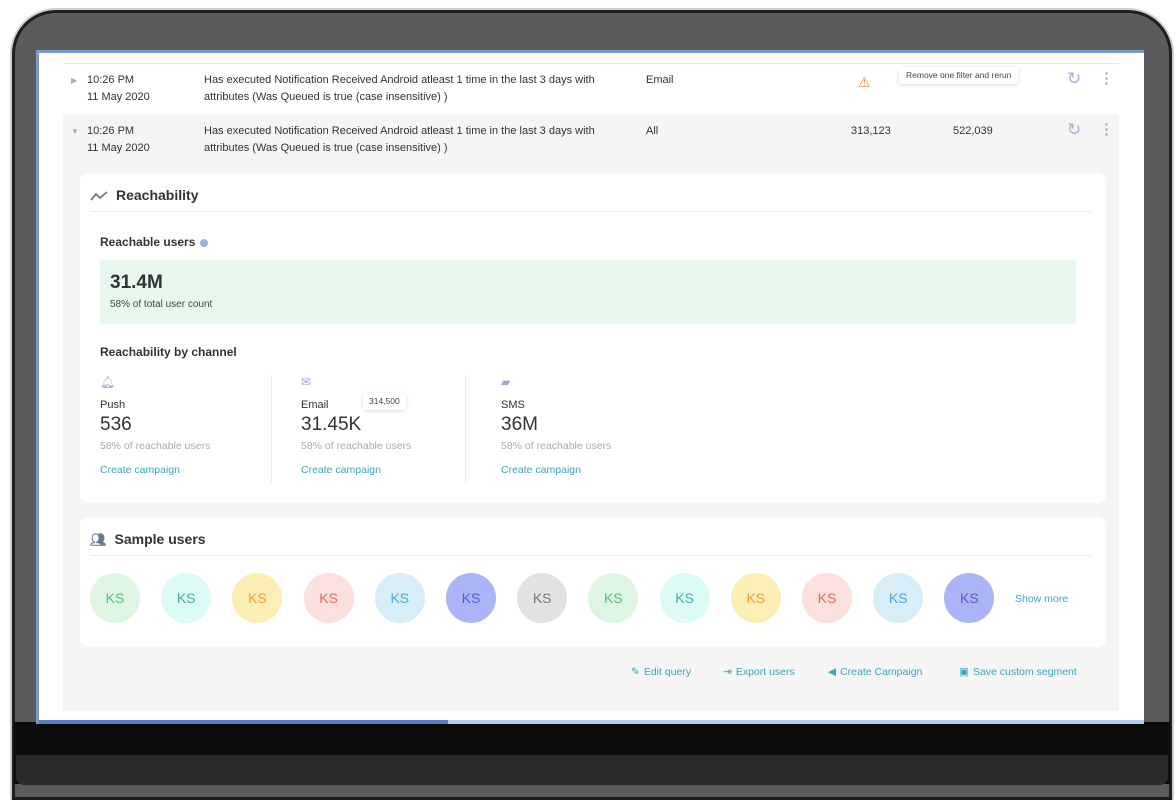 The height and width of the screenshot is (800, 1176). What do you see at coordinates (116, 424) in the screenshot?
I see `channel-value: 536` at bounding box center [116, 424].